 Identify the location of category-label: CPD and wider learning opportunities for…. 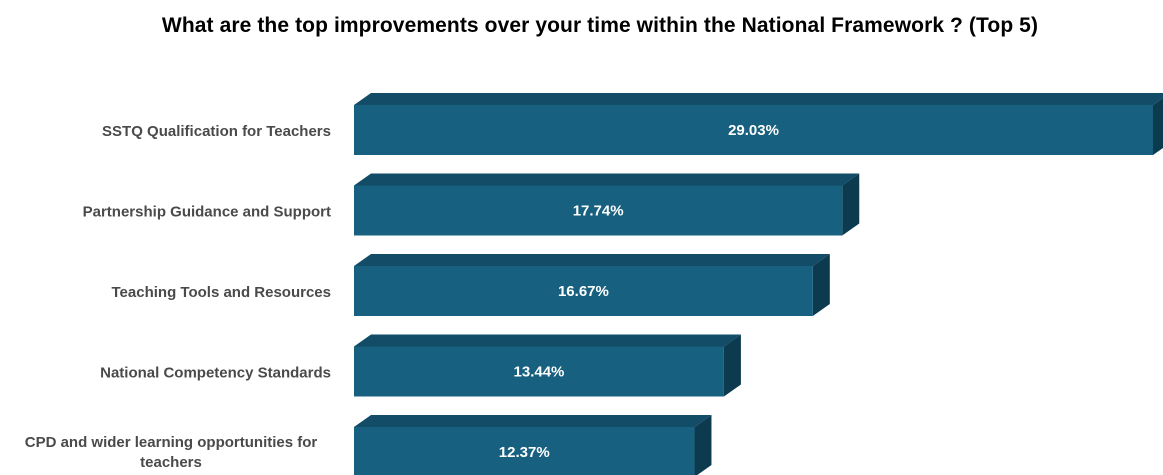
(171, 452).